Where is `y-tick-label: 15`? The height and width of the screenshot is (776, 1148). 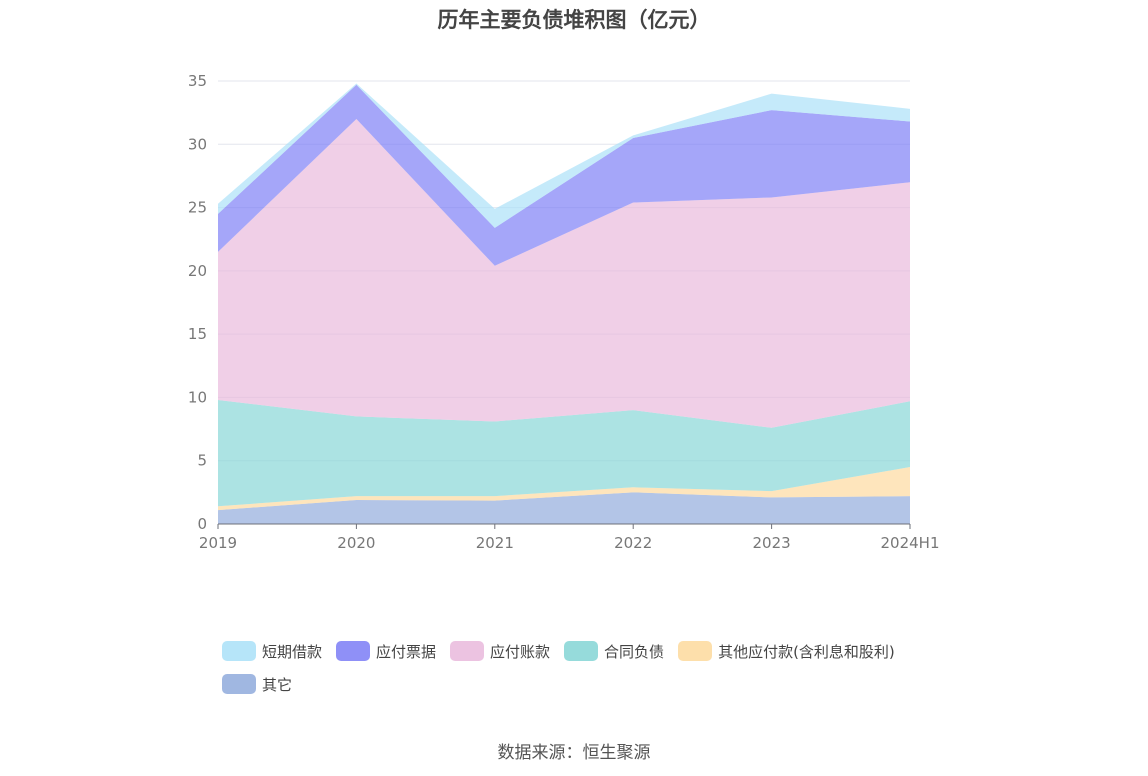 y-tick-label: 15 is located at coordinates (197, 334).